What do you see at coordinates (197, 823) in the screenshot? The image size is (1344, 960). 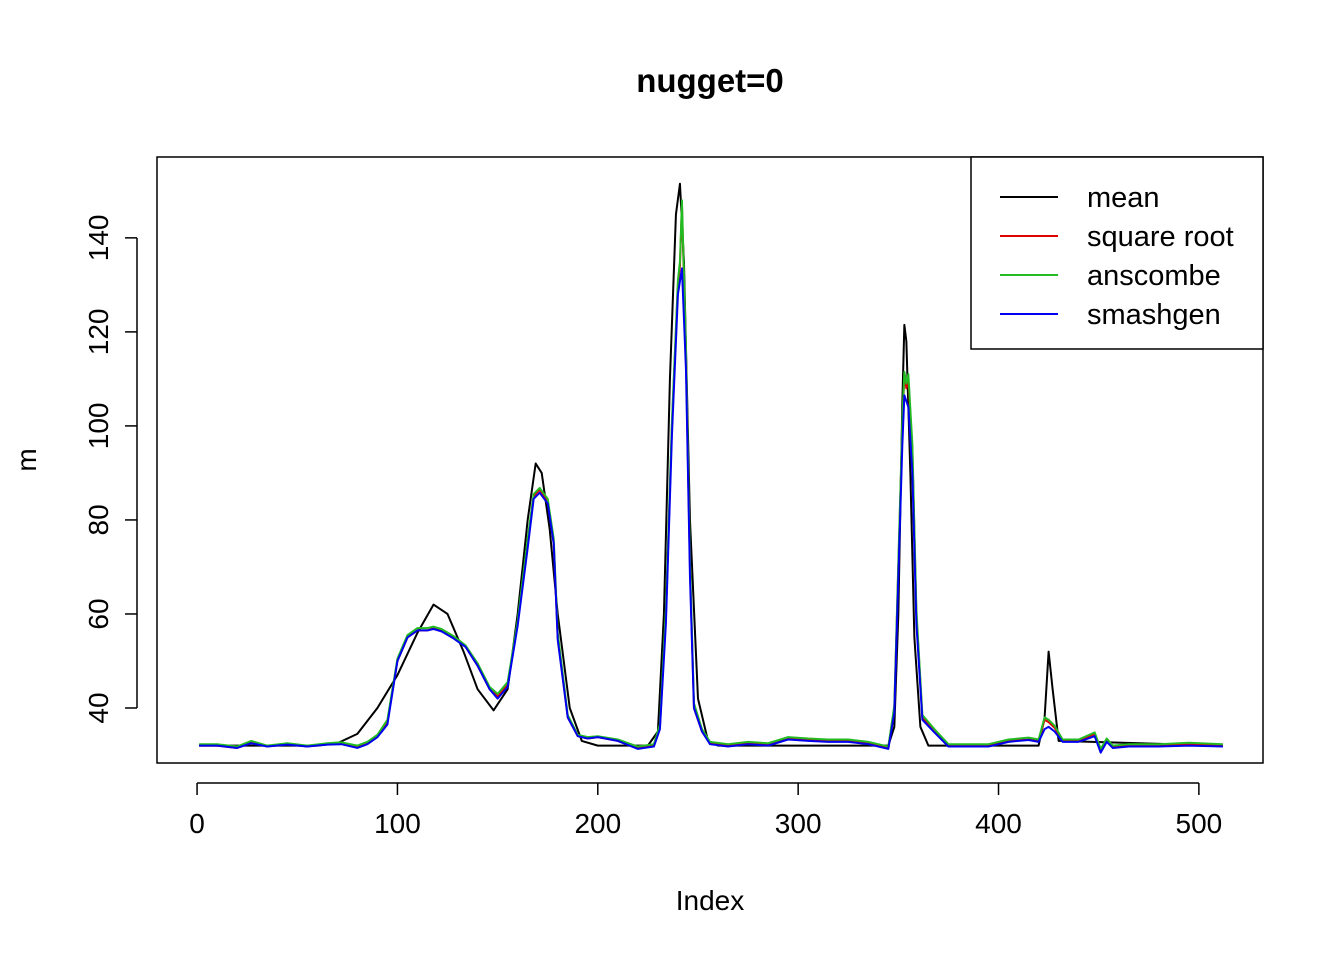 I see `x-tick-label: 0` at bounding box center [197, 823].